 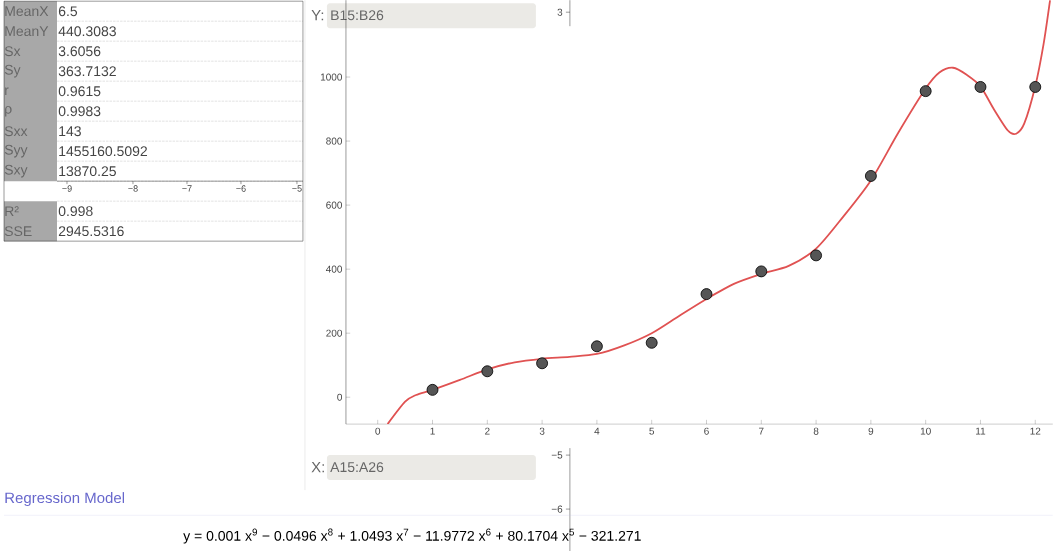 I want to click on text: Sxy, so click(x=16, y=171).